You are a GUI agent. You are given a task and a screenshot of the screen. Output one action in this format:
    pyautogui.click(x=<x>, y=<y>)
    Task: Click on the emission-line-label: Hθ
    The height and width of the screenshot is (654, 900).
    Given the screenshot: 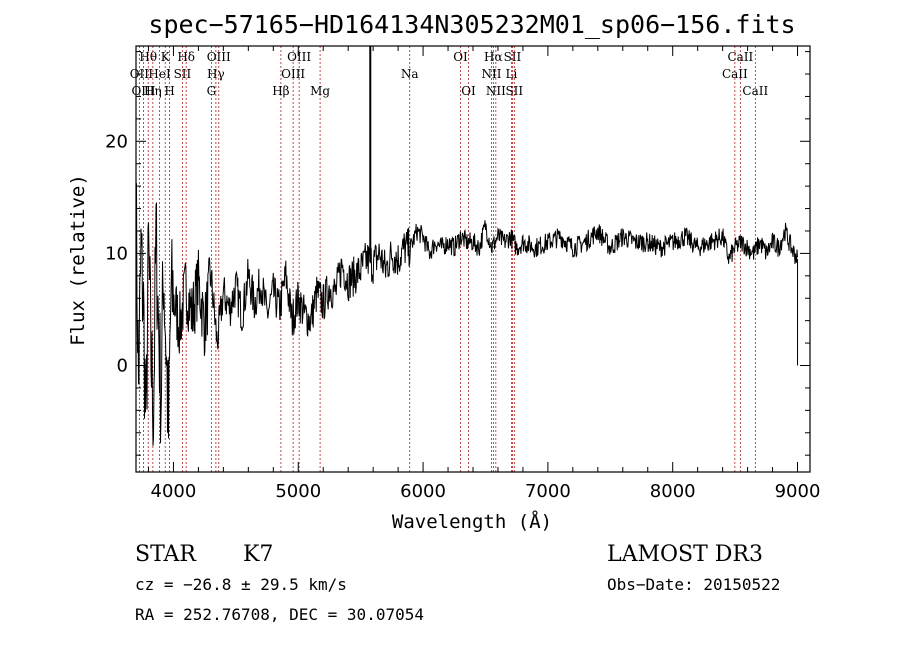 What is the action you would take?
    pyautogui.click(x=148, y=57)
    